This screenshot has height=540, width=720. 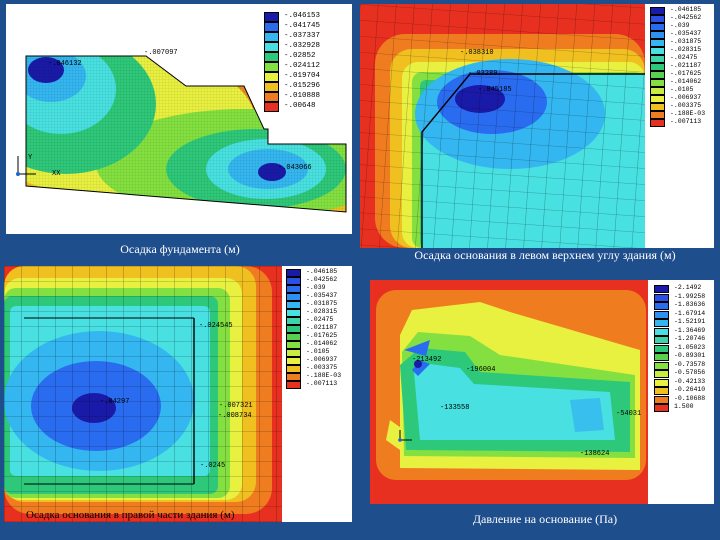 I want to click on legend-value: -0.26410, so click(x=690, y=389).